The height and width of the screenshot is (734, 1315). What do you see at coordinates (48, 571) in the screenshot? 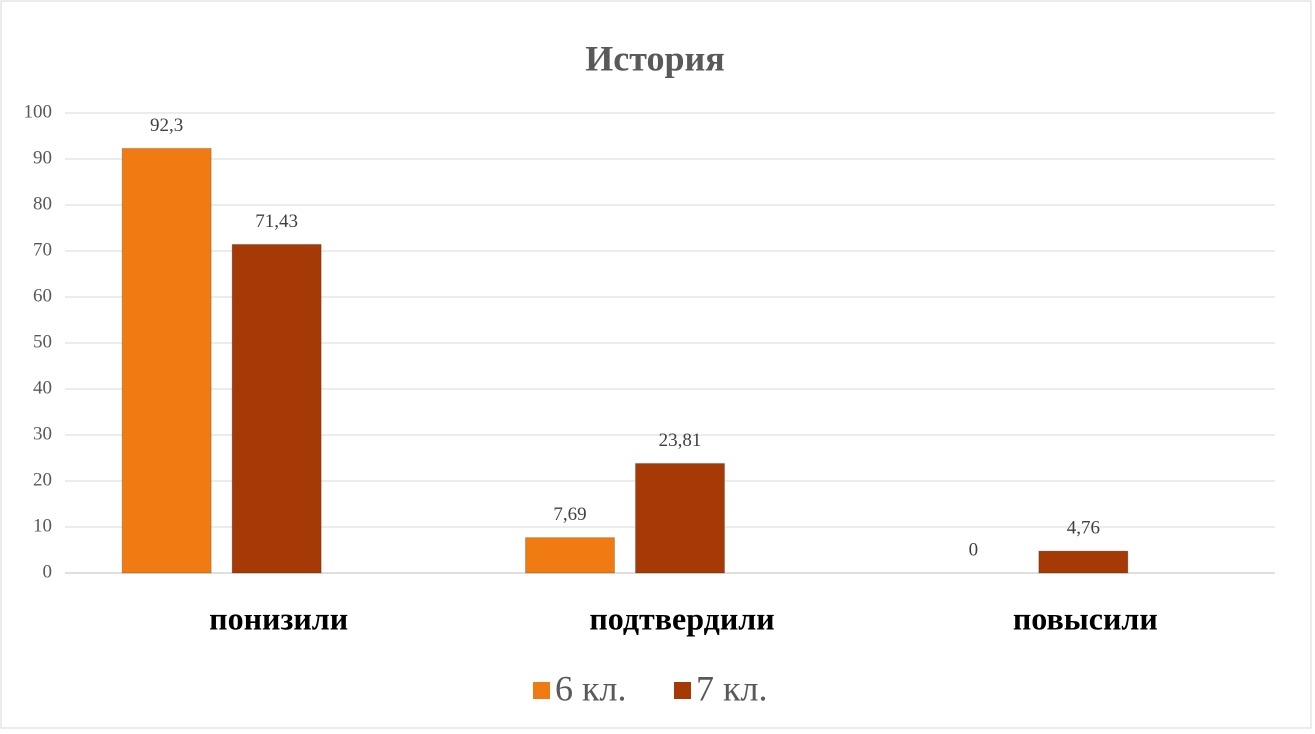
I see `y-tick-label: 0` at bounding box center [48, 571].